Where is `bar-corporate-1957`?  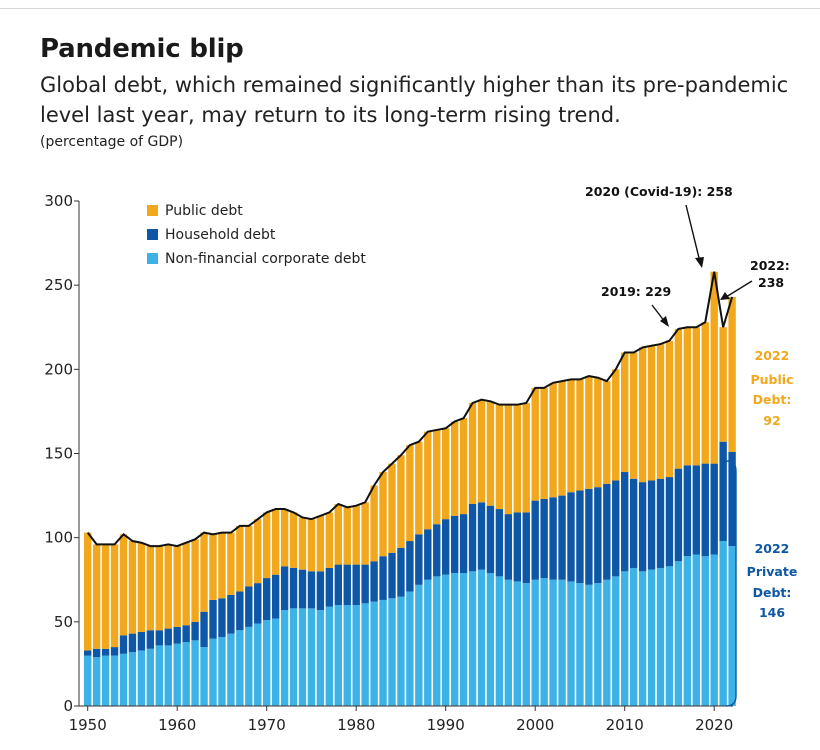 bar-corporate-1957 is located at coordinates (150, 677).